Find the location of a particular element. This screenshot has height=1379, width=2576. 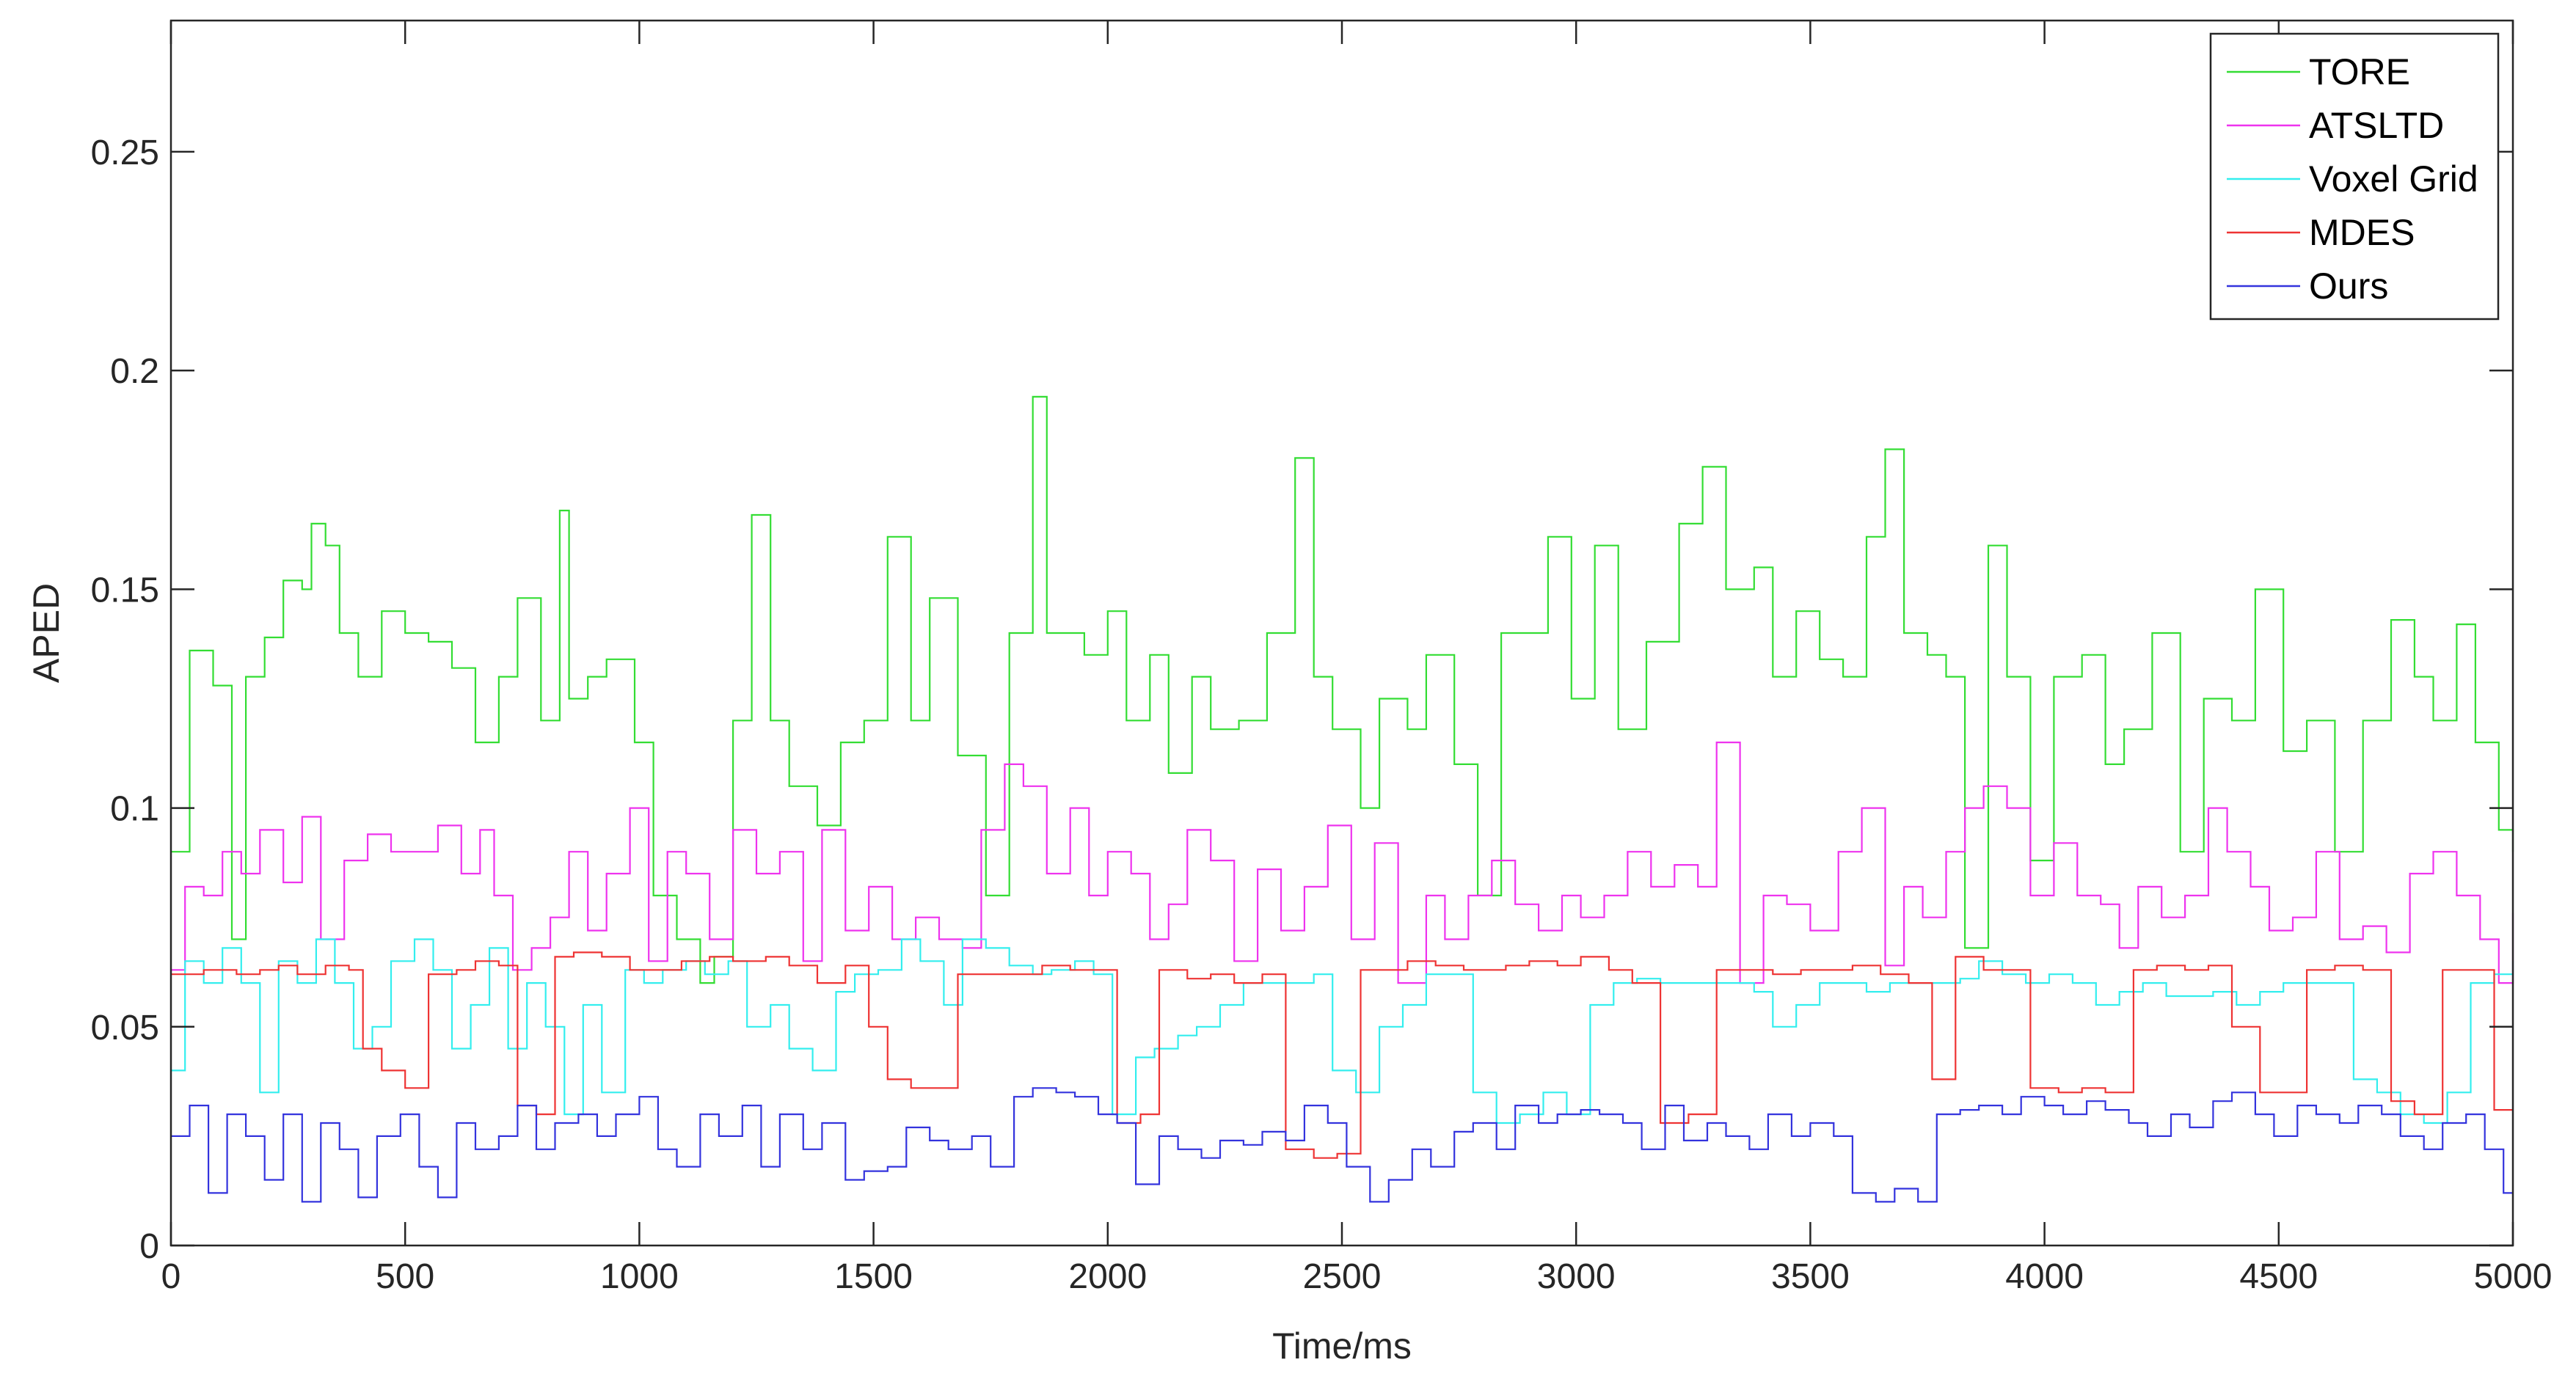

y-tick-label: 0.2 is located at coordinates (135, 371).